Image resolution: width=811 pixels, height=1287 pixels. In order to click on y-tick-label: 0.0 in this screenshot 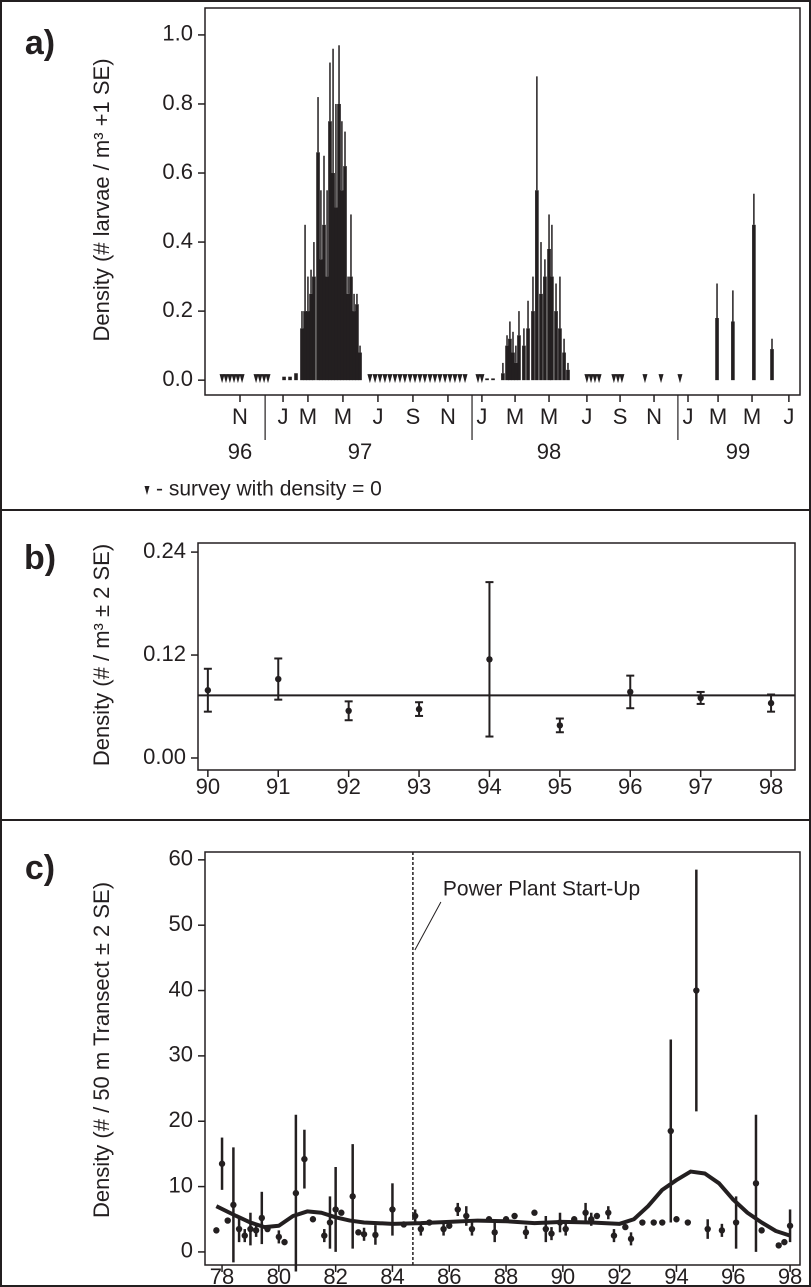, I will do `click(177, 378)`.